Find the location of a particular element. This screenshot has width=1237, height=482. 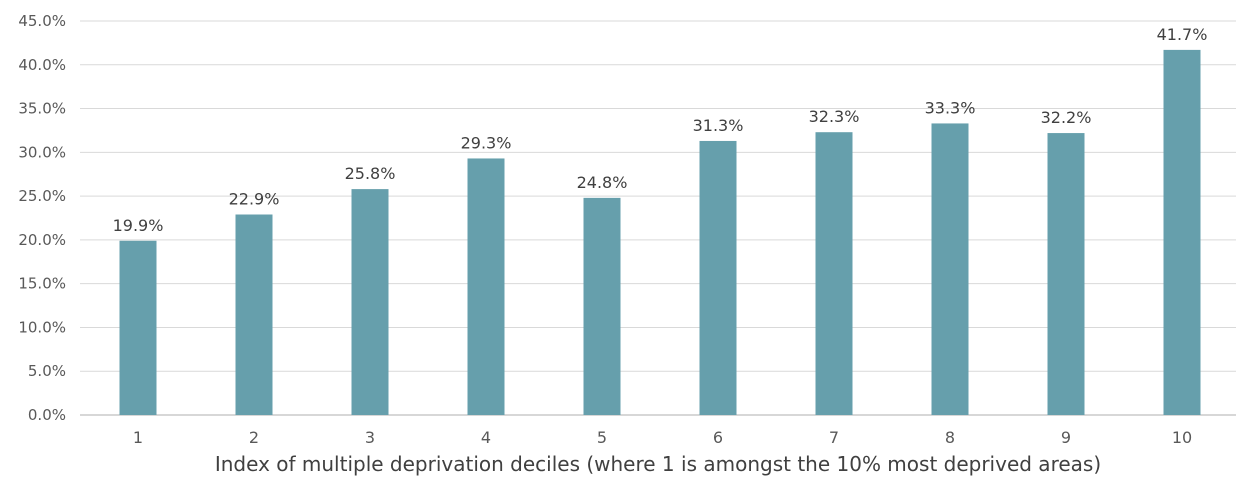

x-tick-label: 2 is located at coordinates (254, 437).